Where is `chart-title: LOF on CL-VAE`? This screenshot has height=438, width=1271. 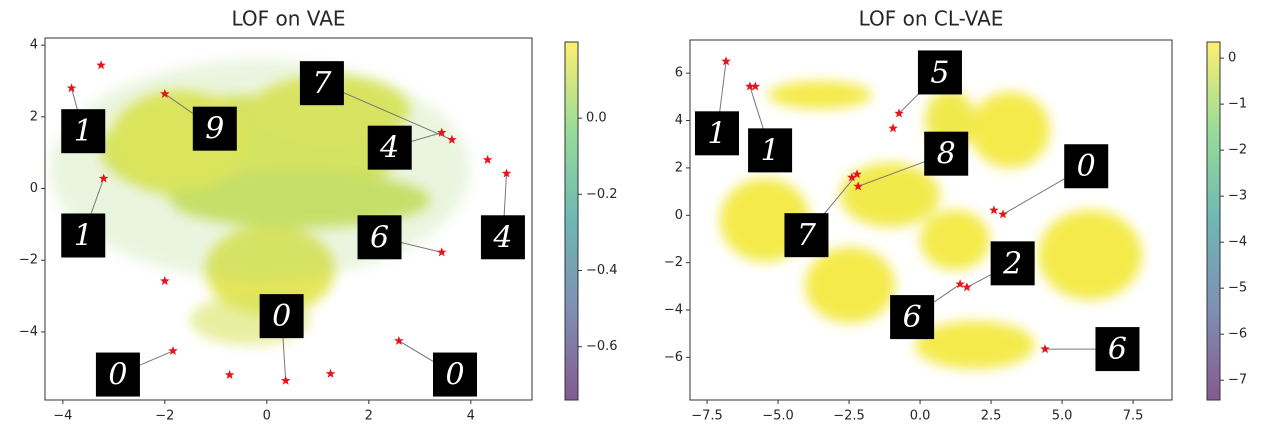 chart-title: LOF on CL-VAE is located at coordinates (931, 19).